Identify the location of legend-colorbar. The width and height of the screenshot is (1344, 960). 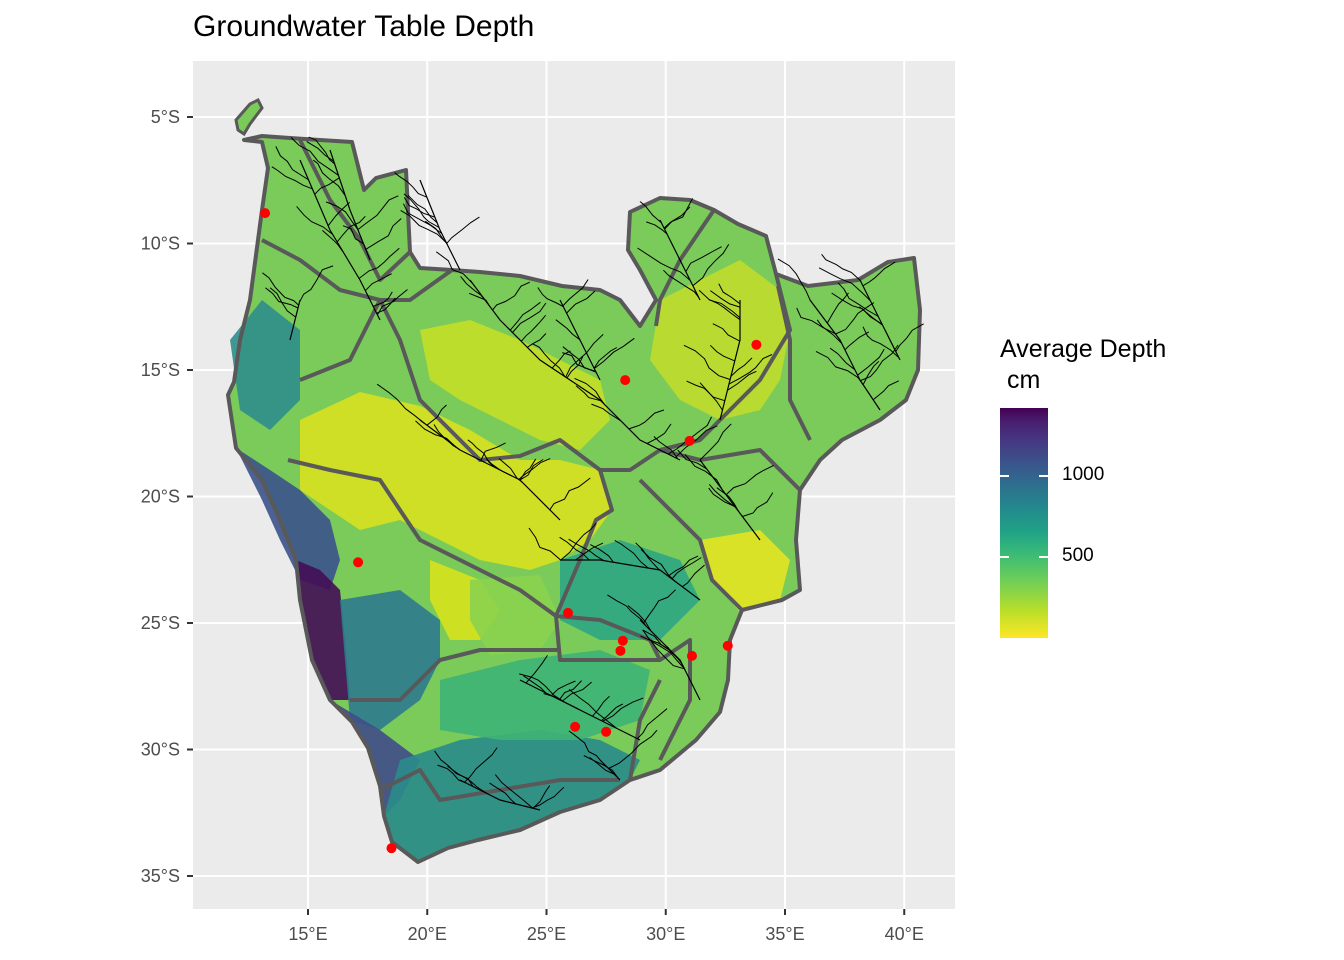
(1024, 523).